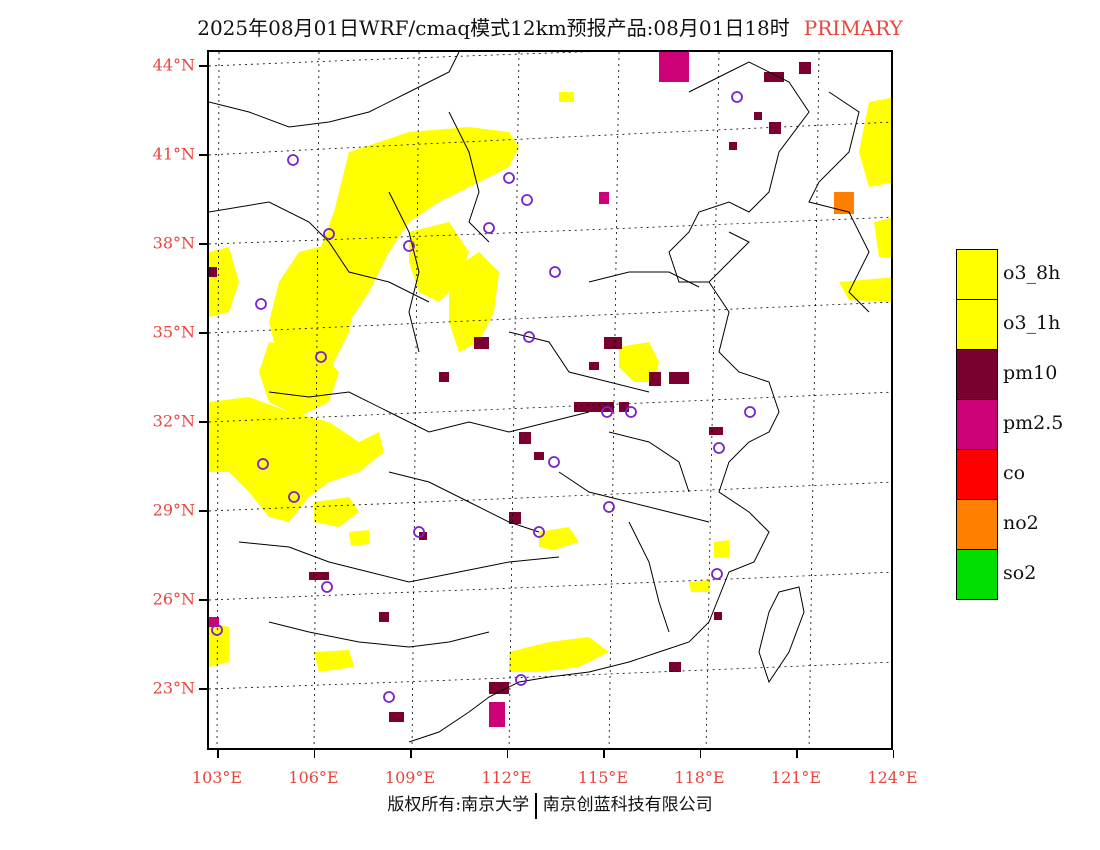  What do you see at coordinates (173, 510) in the screenshot?
I see `latitude-label: 29°N` at bounding box center [173, 510].